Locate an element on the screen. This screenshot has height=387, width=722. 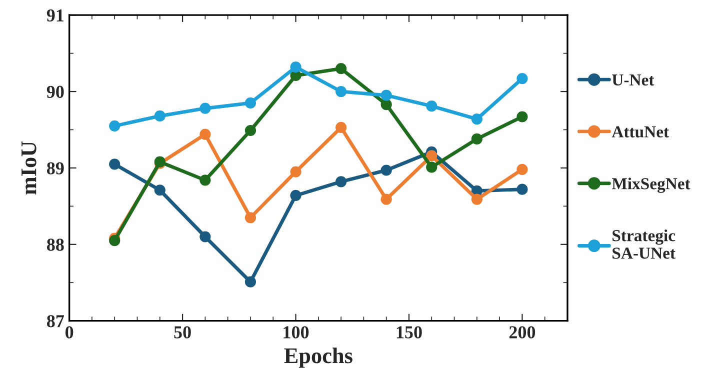
y-tick-label: 89 is located at coordinates (55, 168).